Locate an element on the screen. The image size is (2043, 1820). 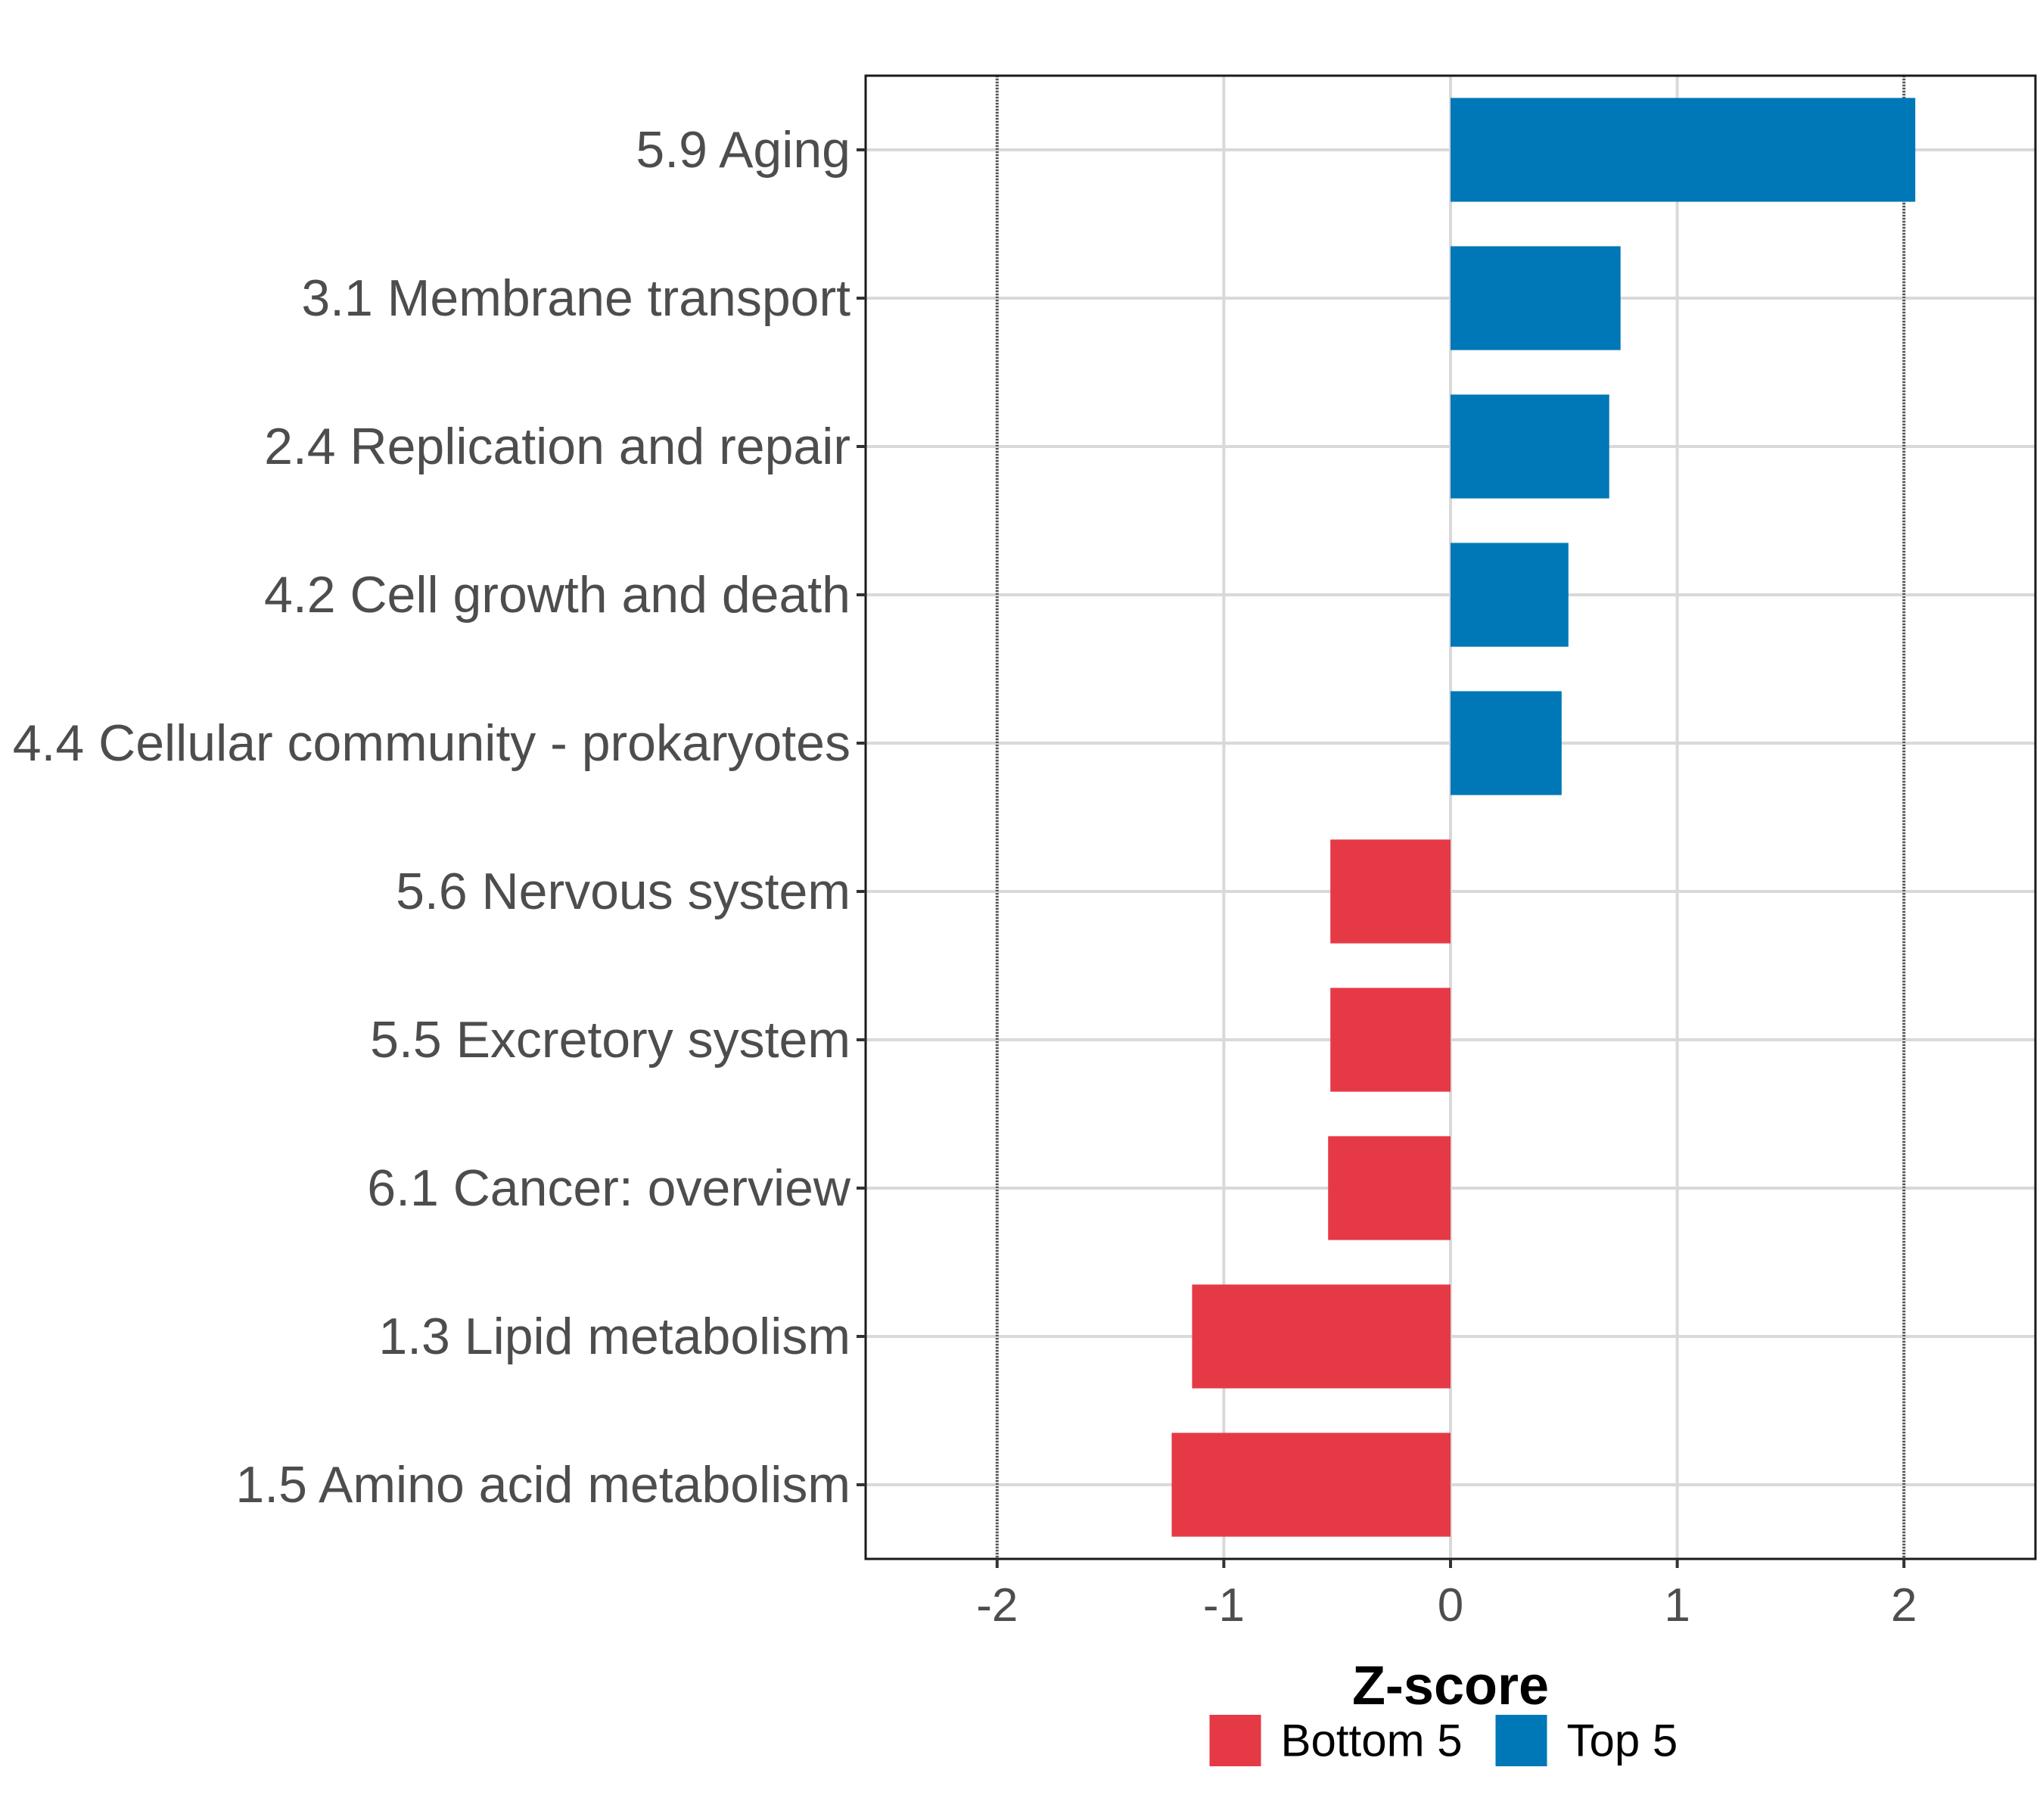
legend-label-0: Bottom 5 is located at coordinates (1372, 1741).